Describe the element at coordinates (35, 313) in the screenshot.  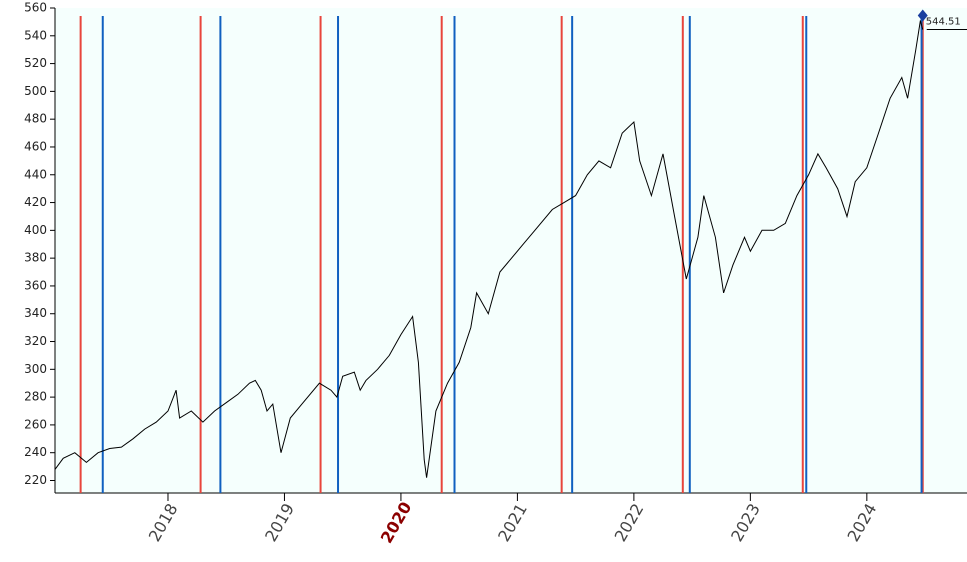
I see `y-tick-label: 340` at that location.